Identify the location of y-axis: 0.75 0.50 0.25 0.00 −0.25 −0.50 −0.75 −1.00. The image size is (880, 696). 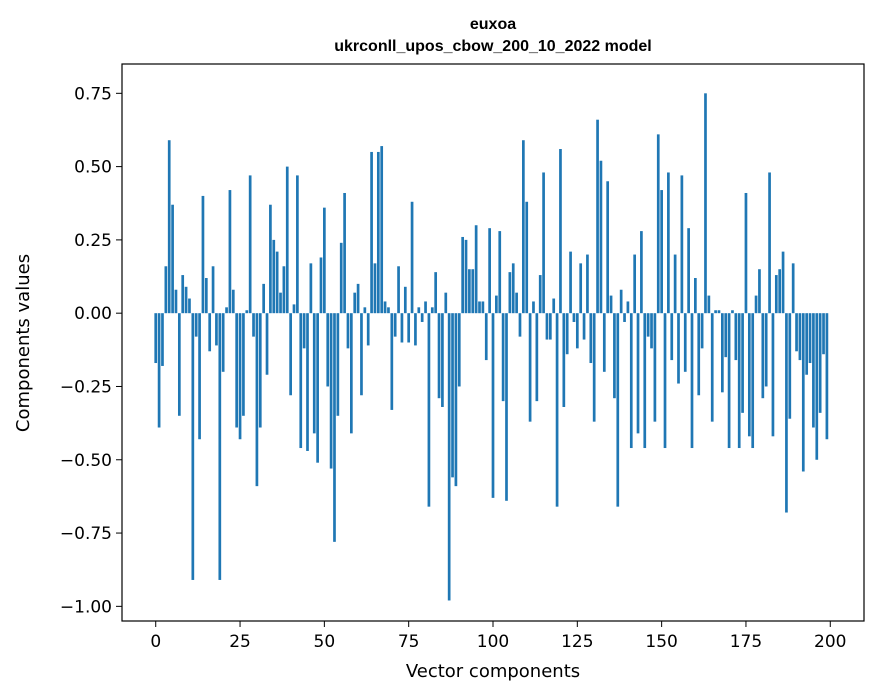
(91, 350).